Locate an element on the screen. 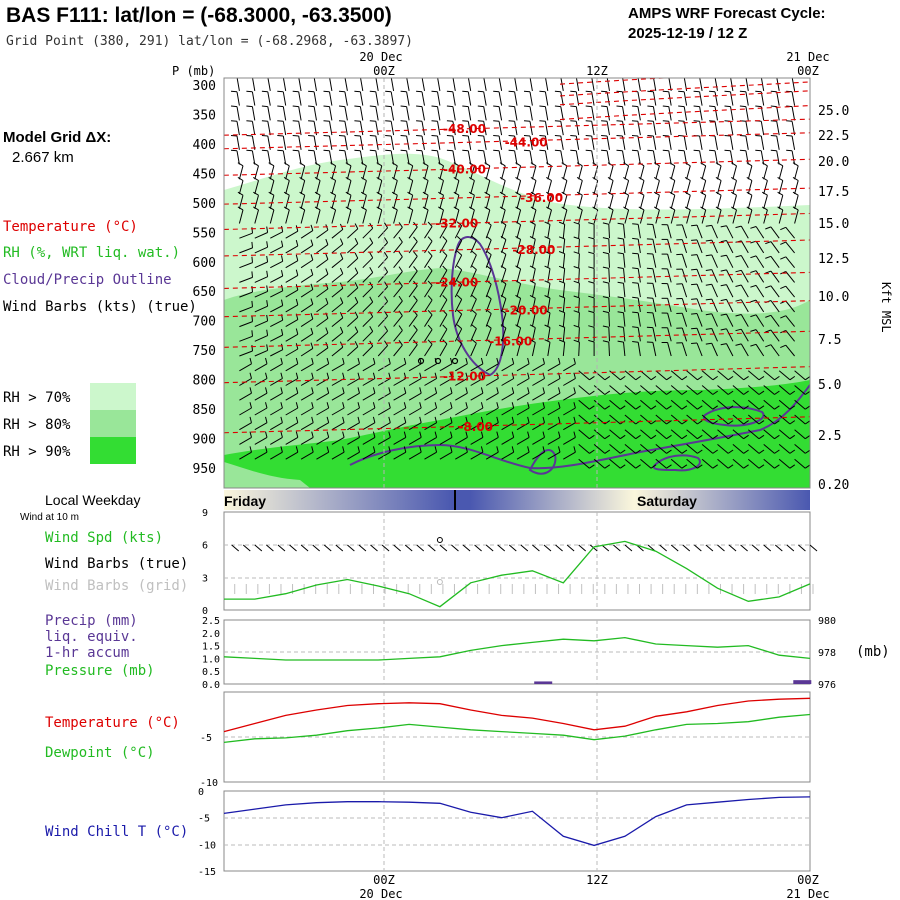  legend-rh: RH (%, WRT liq. wat.) is located at coordinates (91, 253).